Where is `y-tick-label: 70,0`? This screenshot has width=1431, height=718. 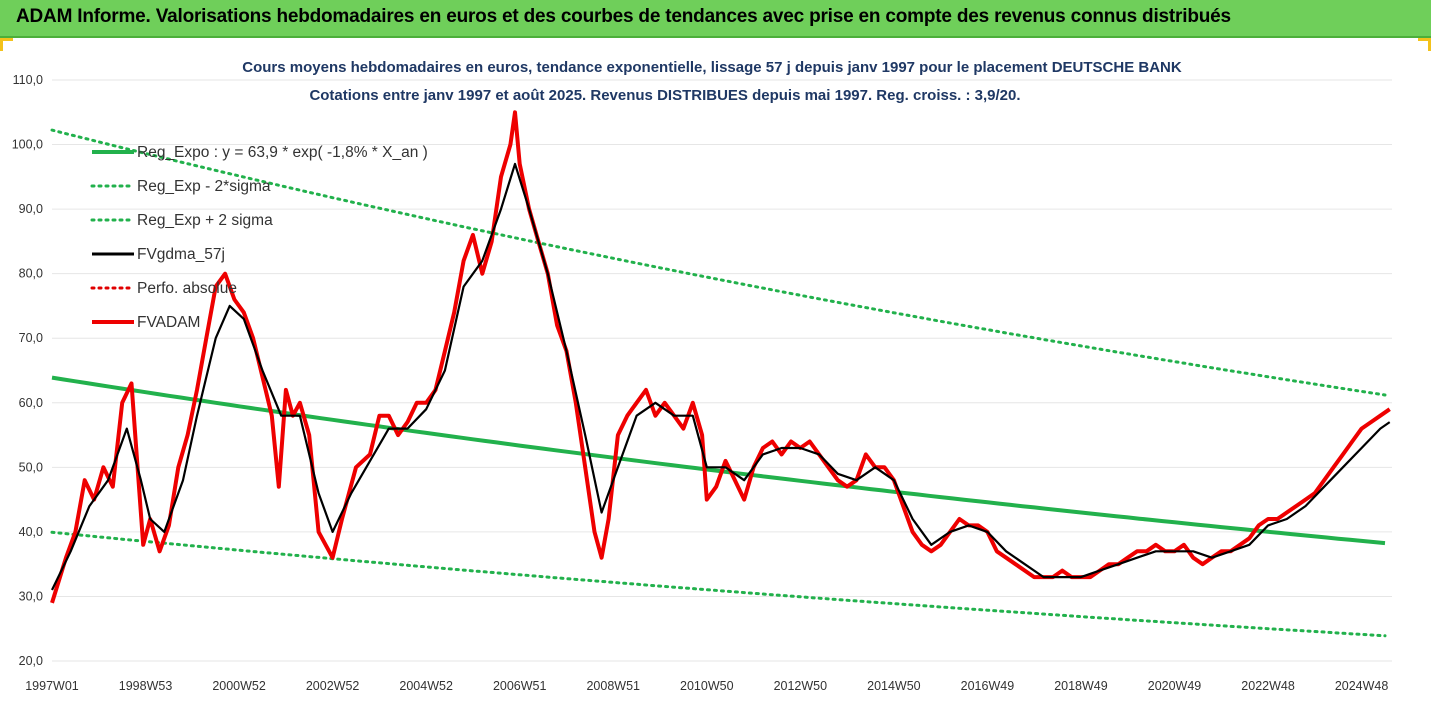
y-tick-label: 70,0 is located at coordinates (31, 338).